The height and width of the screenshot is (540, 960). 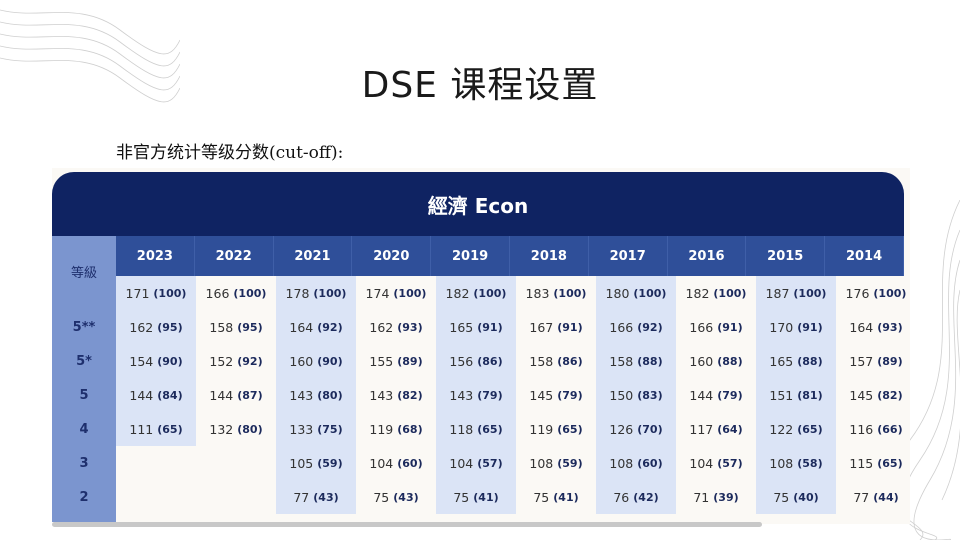 What do you see at coordinates (716, 293) in the screenshot?
I see `score-cell: 182 (100)` at bounding box center [716, 293].